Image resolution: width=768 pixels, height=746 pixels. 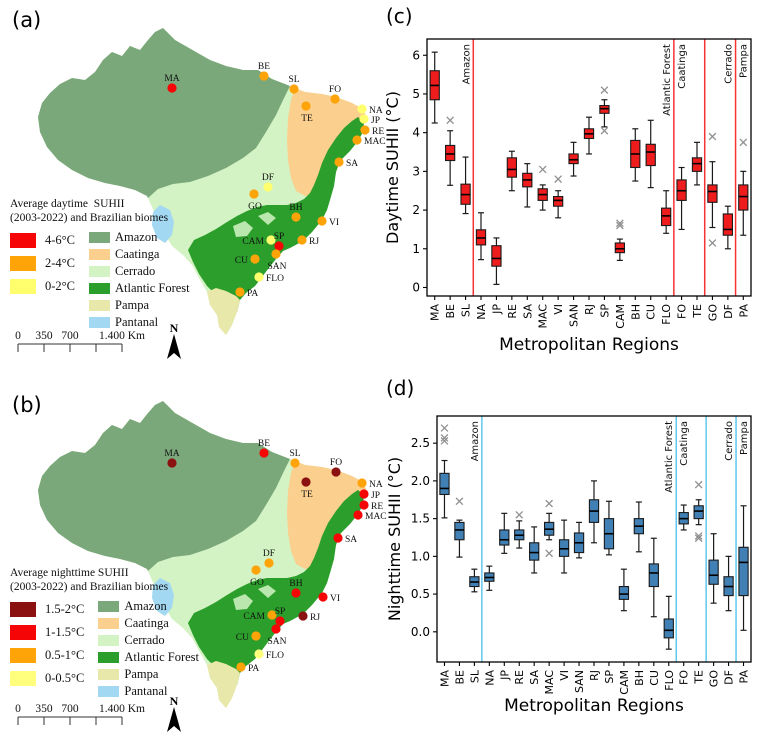 What do you see at coordinates (684, 443) in the screenshot?
I see `biome-group-label: Caatinga` at bounding box center [684, 443].